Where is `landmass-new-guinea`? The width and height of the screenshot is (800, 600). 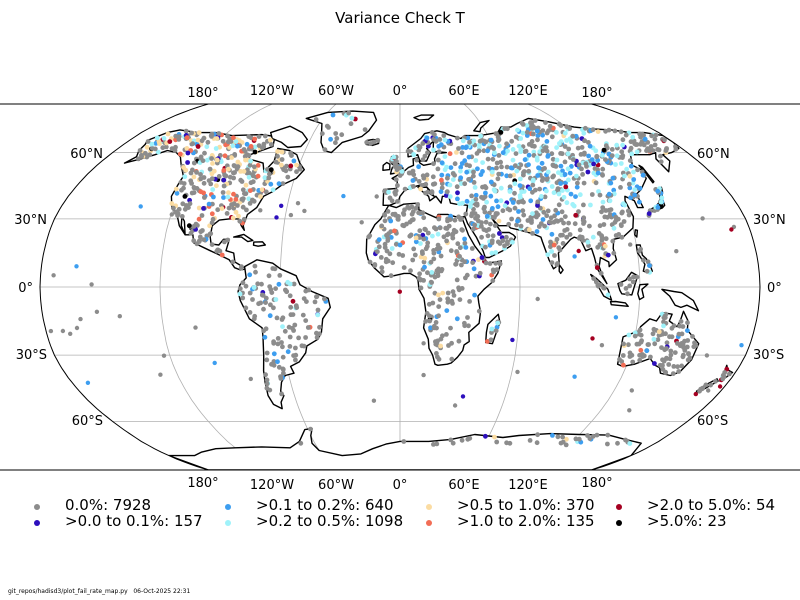
landmass-new-guinea is located at coordinates (680, 300).